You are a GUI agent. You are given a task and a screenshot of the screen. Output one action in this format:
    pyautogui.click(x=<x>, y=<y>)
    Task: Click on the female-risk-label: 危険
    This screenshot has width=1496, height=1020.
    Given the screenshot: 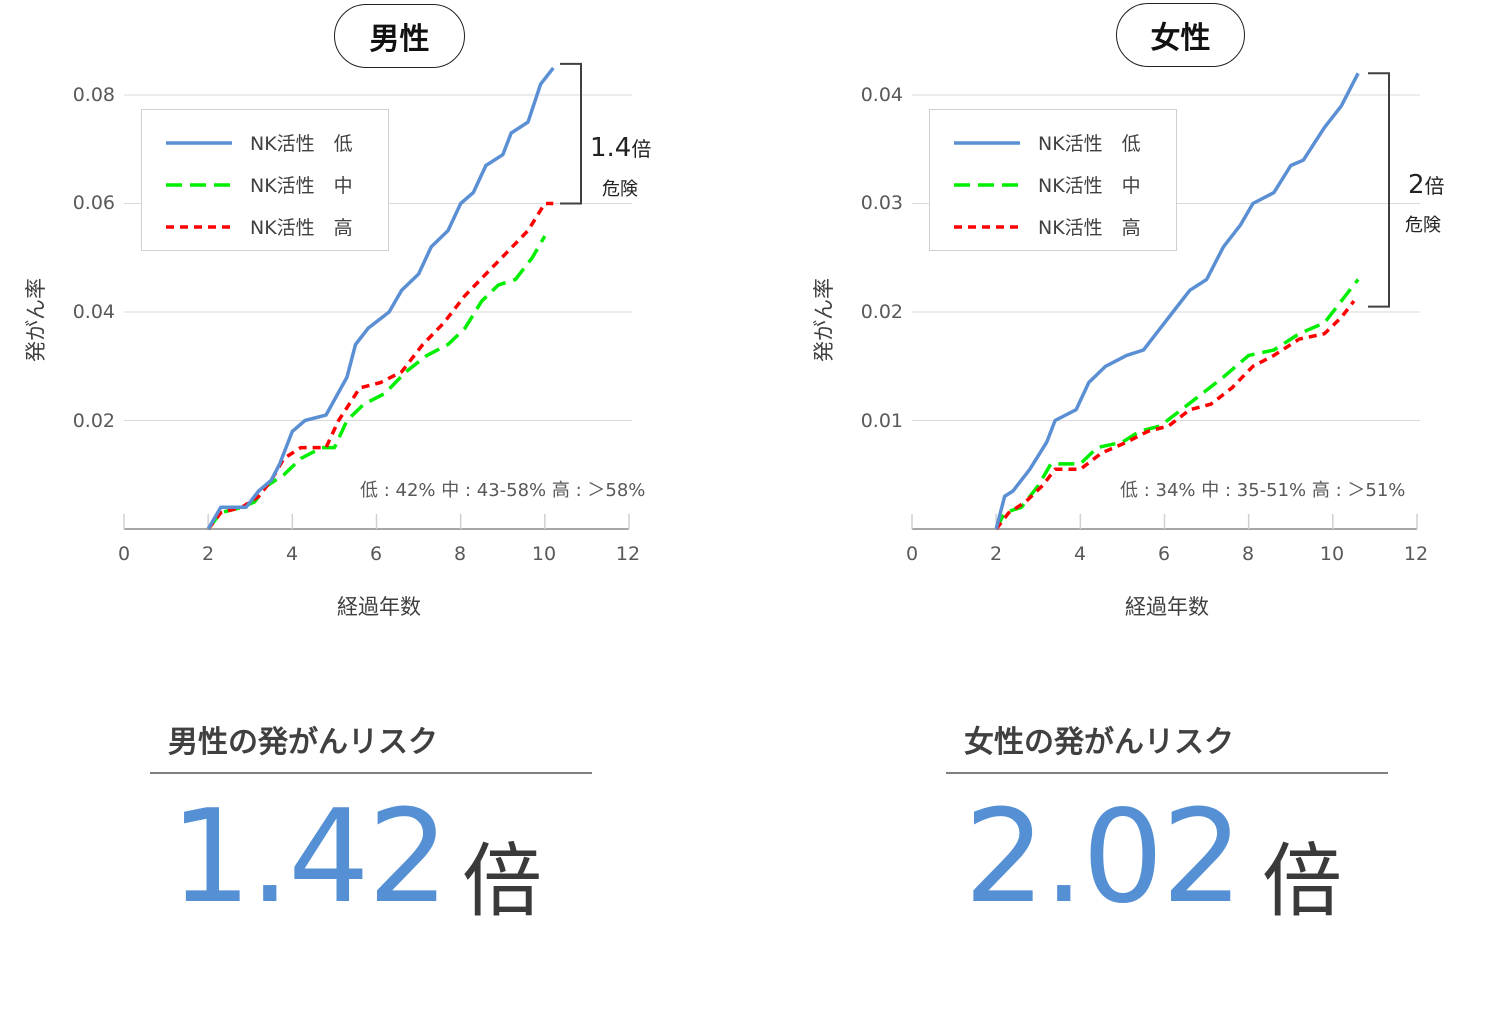 What is the action you would take?
    pyautogui.click(x=1423, y=225)
    